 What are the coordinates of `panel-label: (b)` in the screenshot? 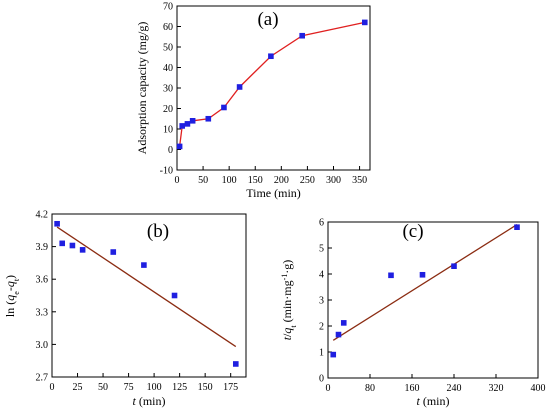 It's located at (158, 231).